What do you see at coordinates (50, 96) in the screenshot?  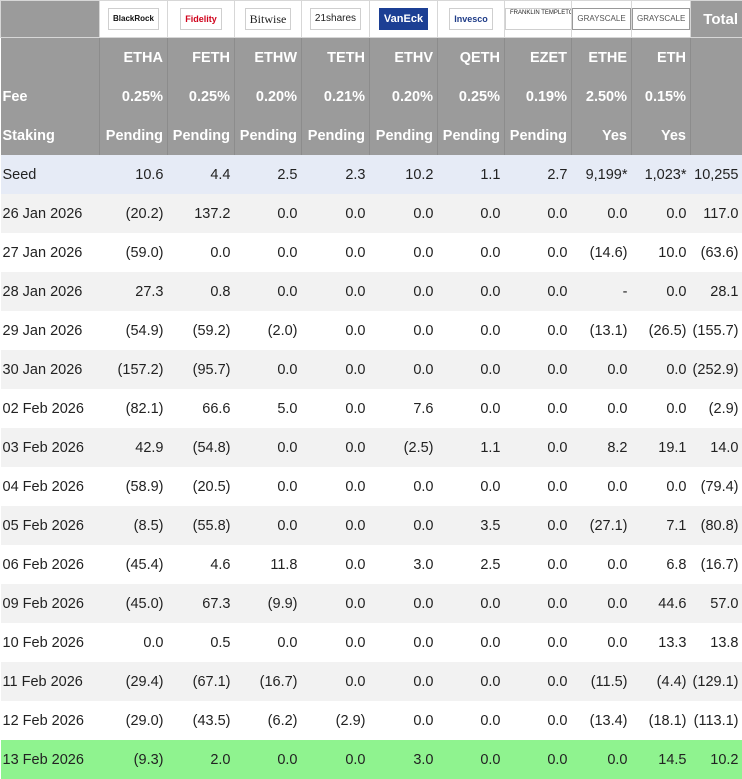 I see `fee-row-label: Fee` at bounding box center [50, 96].